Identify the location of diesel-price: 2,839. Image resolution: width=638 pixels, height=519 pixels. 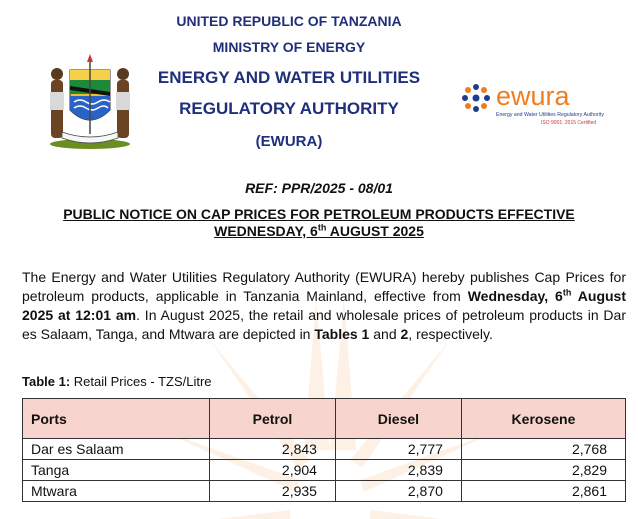
(398, 470).